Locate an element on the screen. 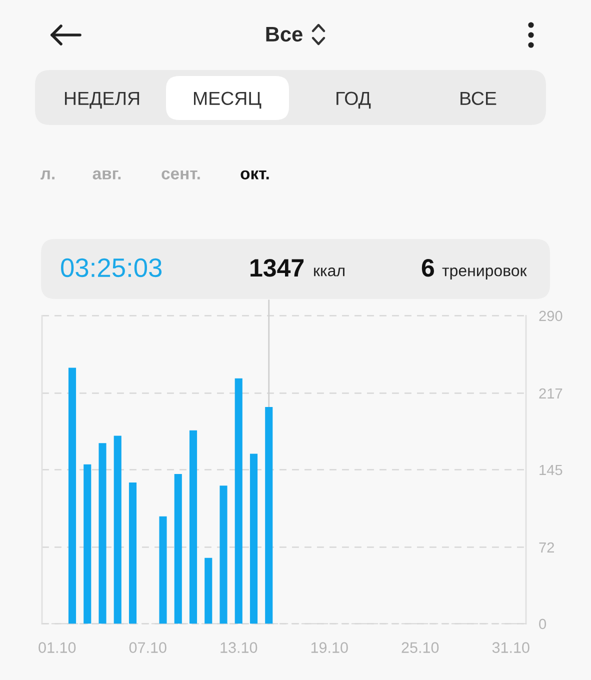 The height and width of the screenshot is (680, 591). x-tick-label: 31.10 is located at coordinates (511, 647).